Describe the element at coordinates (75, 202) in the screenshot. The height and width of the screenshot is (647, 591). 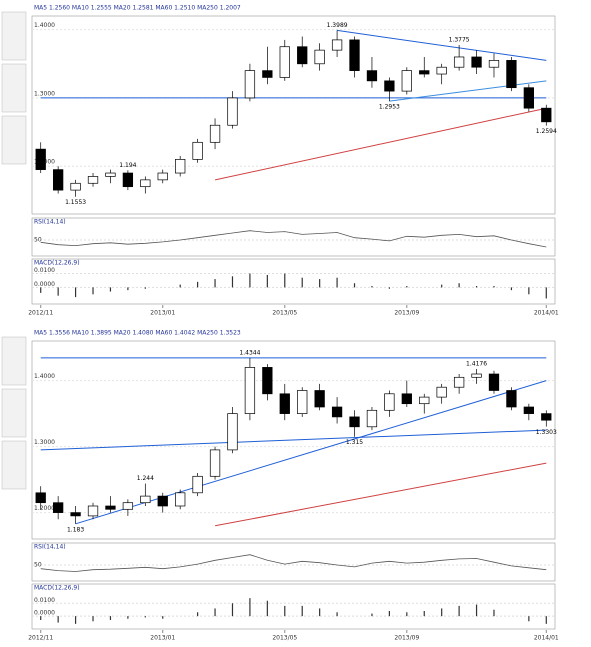
I see `price-annotation: 1.1553` at that location.